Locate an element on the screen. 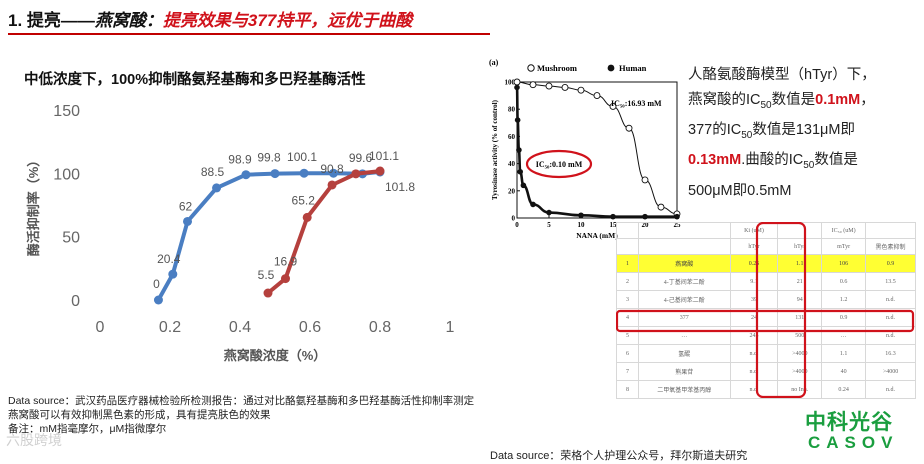  table-cell: 4-己基间苯二酚 is located at coordinates (684, 299).